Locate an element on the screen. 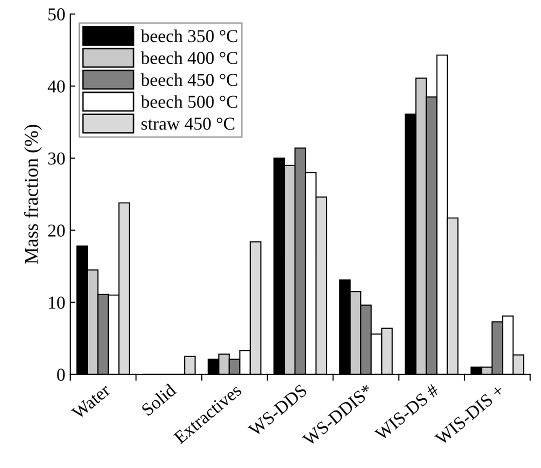 This screenshot has height=468, width=541. legend-label: beech 450 °C is located at coordinates (189, 79).